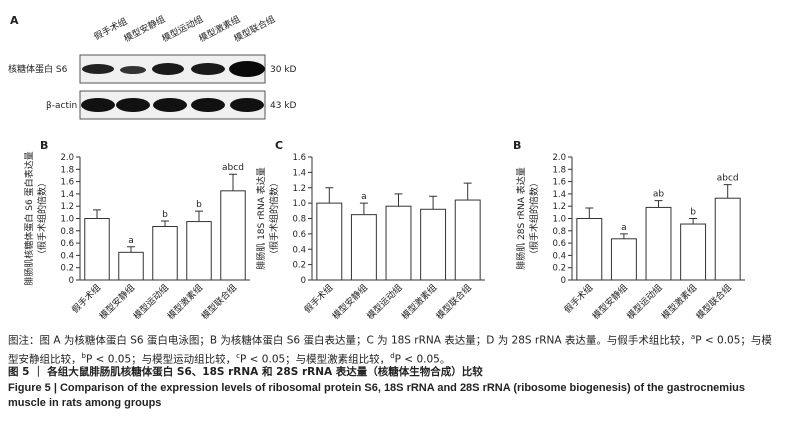  What do you see at coordinates (144, 29) in the screenshot?
I see `lane-label: 模型安静组` at bounding box center [144, 29].